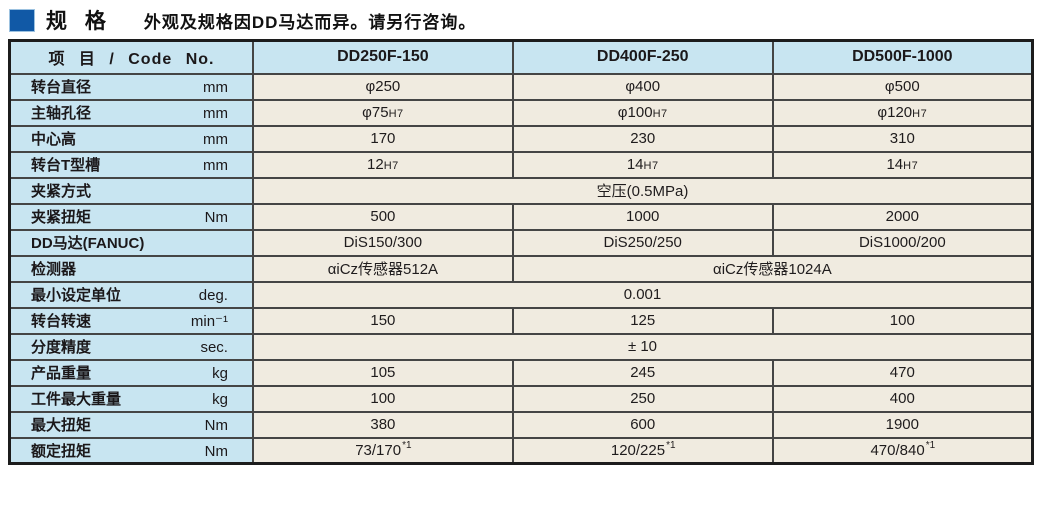 This screenshot has width=1041, height=505. I want to click on spec-value-cell: αiCz传感器1024A, so click(772, 268).